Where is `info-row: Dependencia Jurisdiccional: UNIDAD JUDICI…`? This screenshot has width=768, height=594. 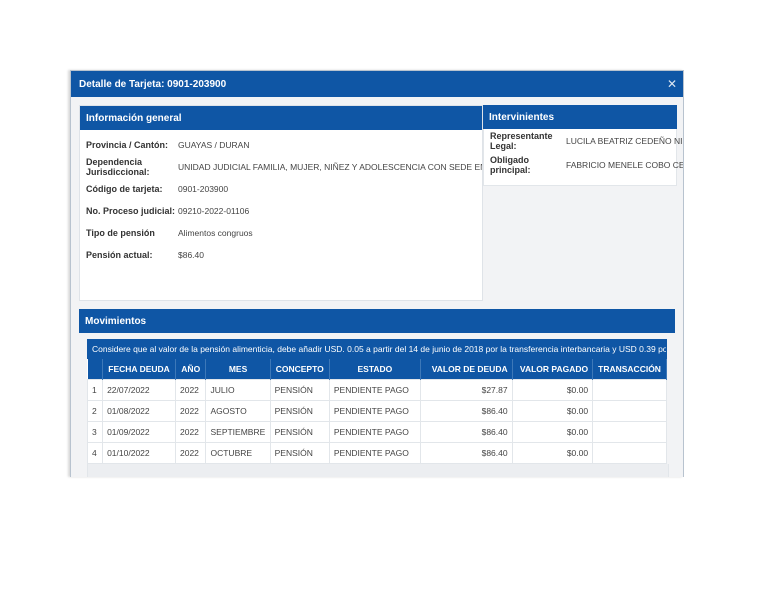
info-row: Dependencia Jurisdiccional: UNIDAD JUDICI… is located at coordinates (281, 167).